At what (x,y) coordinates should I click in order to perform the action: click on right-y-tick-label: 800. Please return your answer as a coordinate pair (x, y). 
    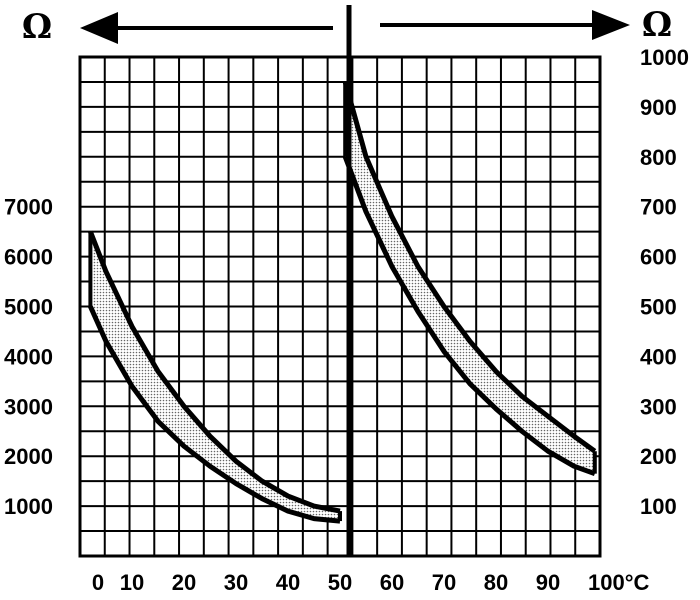
    Looking at the image, I should click on (658, 157).